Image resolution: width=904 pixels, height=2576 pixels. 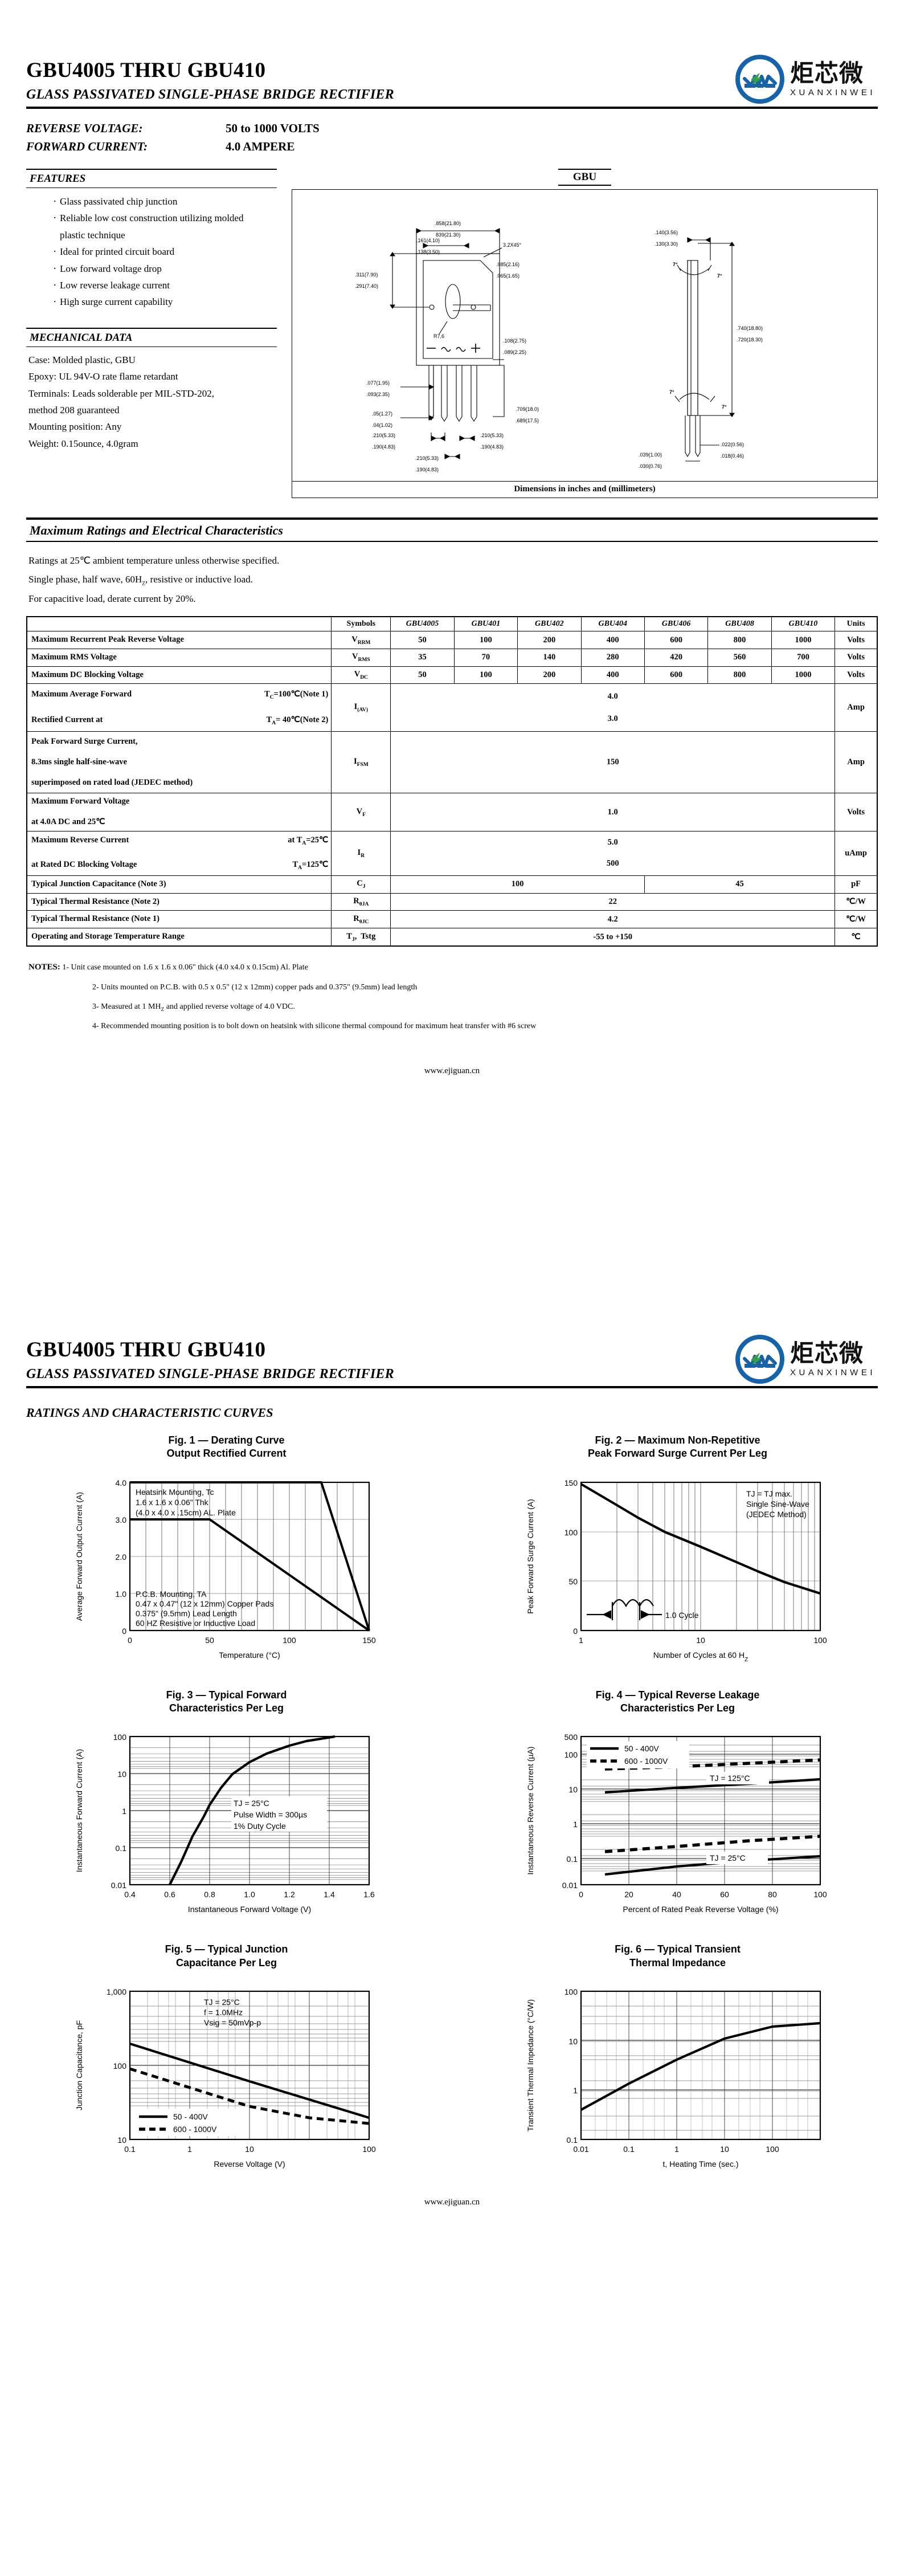 I want to click on cell-value: 280, so click(x=612, y=657).